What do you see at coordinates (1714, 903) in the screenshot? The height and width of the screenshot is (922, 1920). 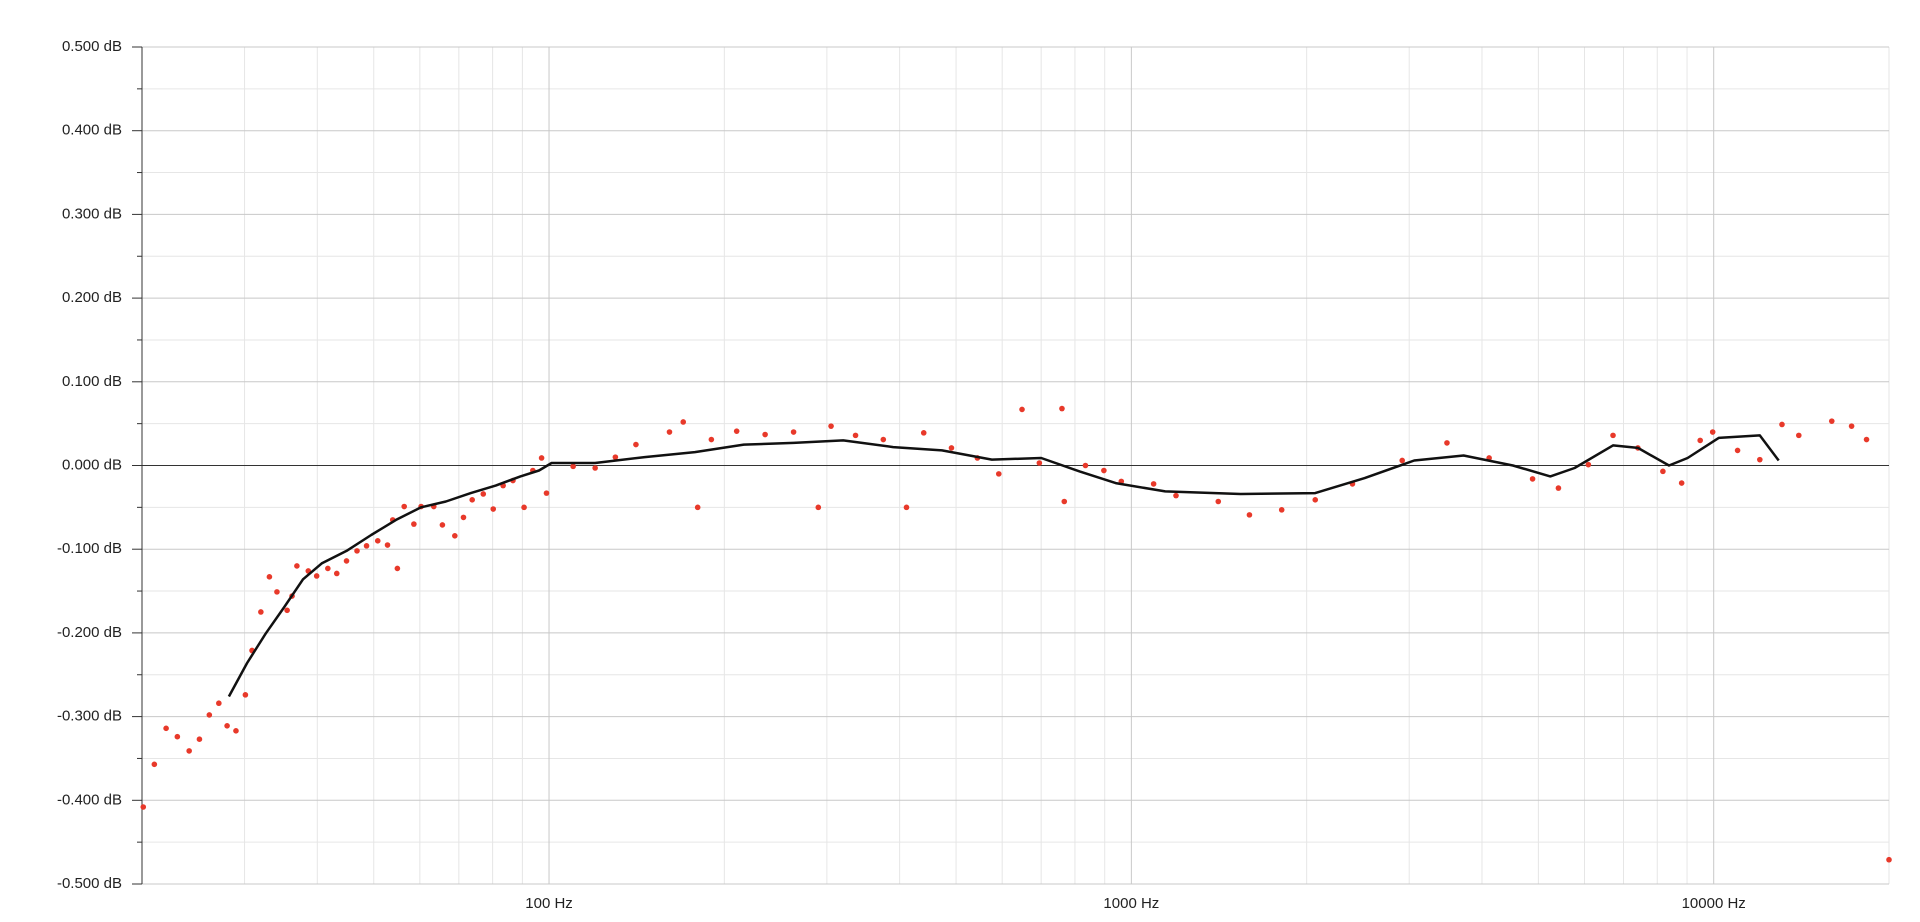 I see `x-tick-label: 10000 Hz` at bounding box center [1714, 903].